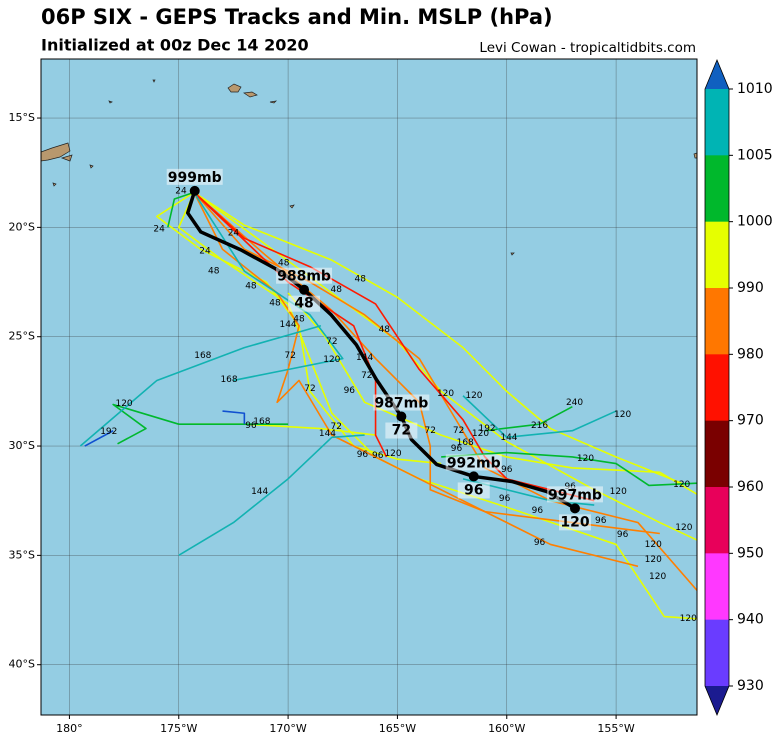  I want to click on x-tick-label: 165°W, so click(397, 728).